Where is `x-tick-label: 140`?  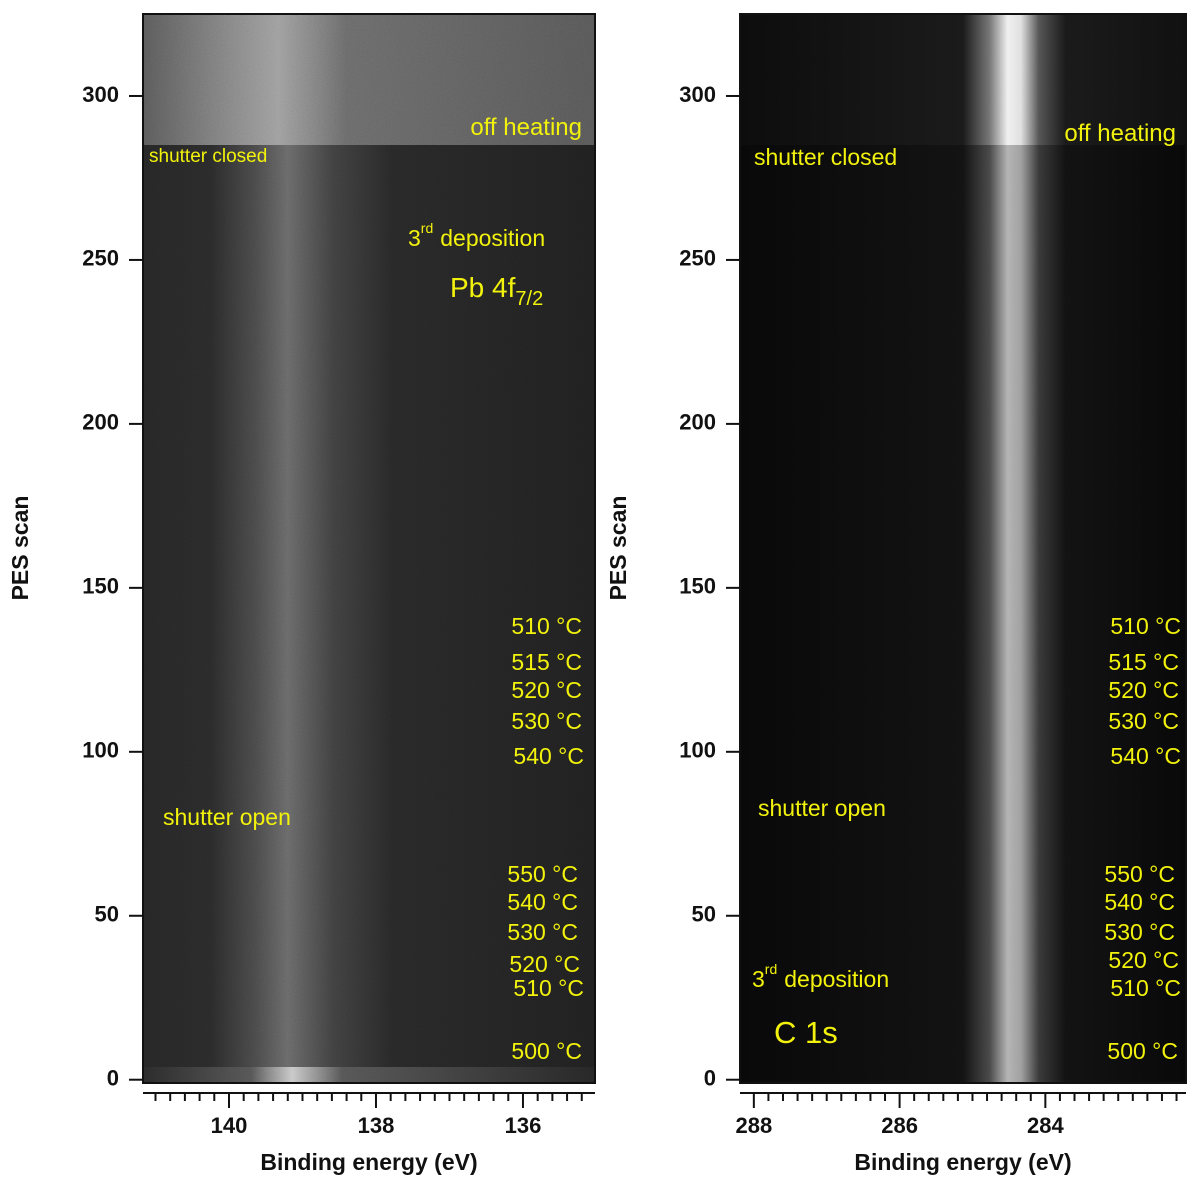
x-tick-label: 140 is located at coordinates (229, 1125).